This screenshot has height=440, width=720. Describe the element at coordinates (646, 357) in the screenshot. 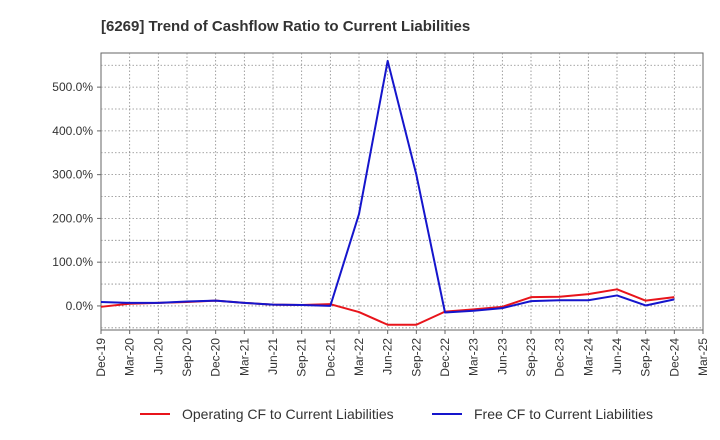

I see `x-tick-label: Sep-24` at that location.